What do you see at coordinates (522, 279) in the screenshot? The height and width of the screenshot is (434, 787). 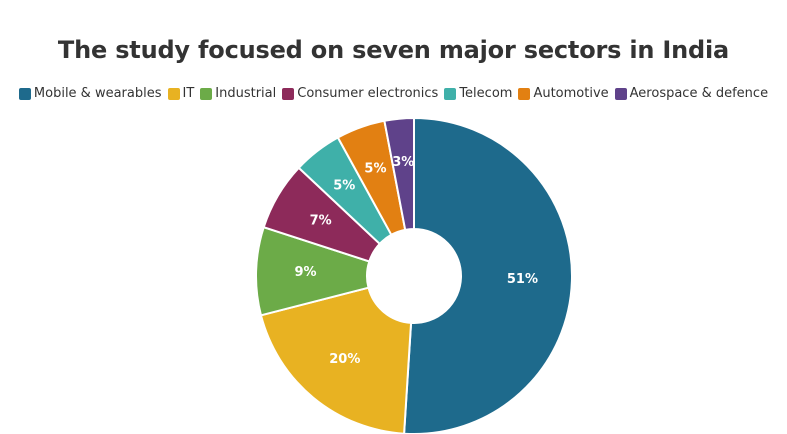 I see `slice-label: 51%` at bounding box center [522, 279].